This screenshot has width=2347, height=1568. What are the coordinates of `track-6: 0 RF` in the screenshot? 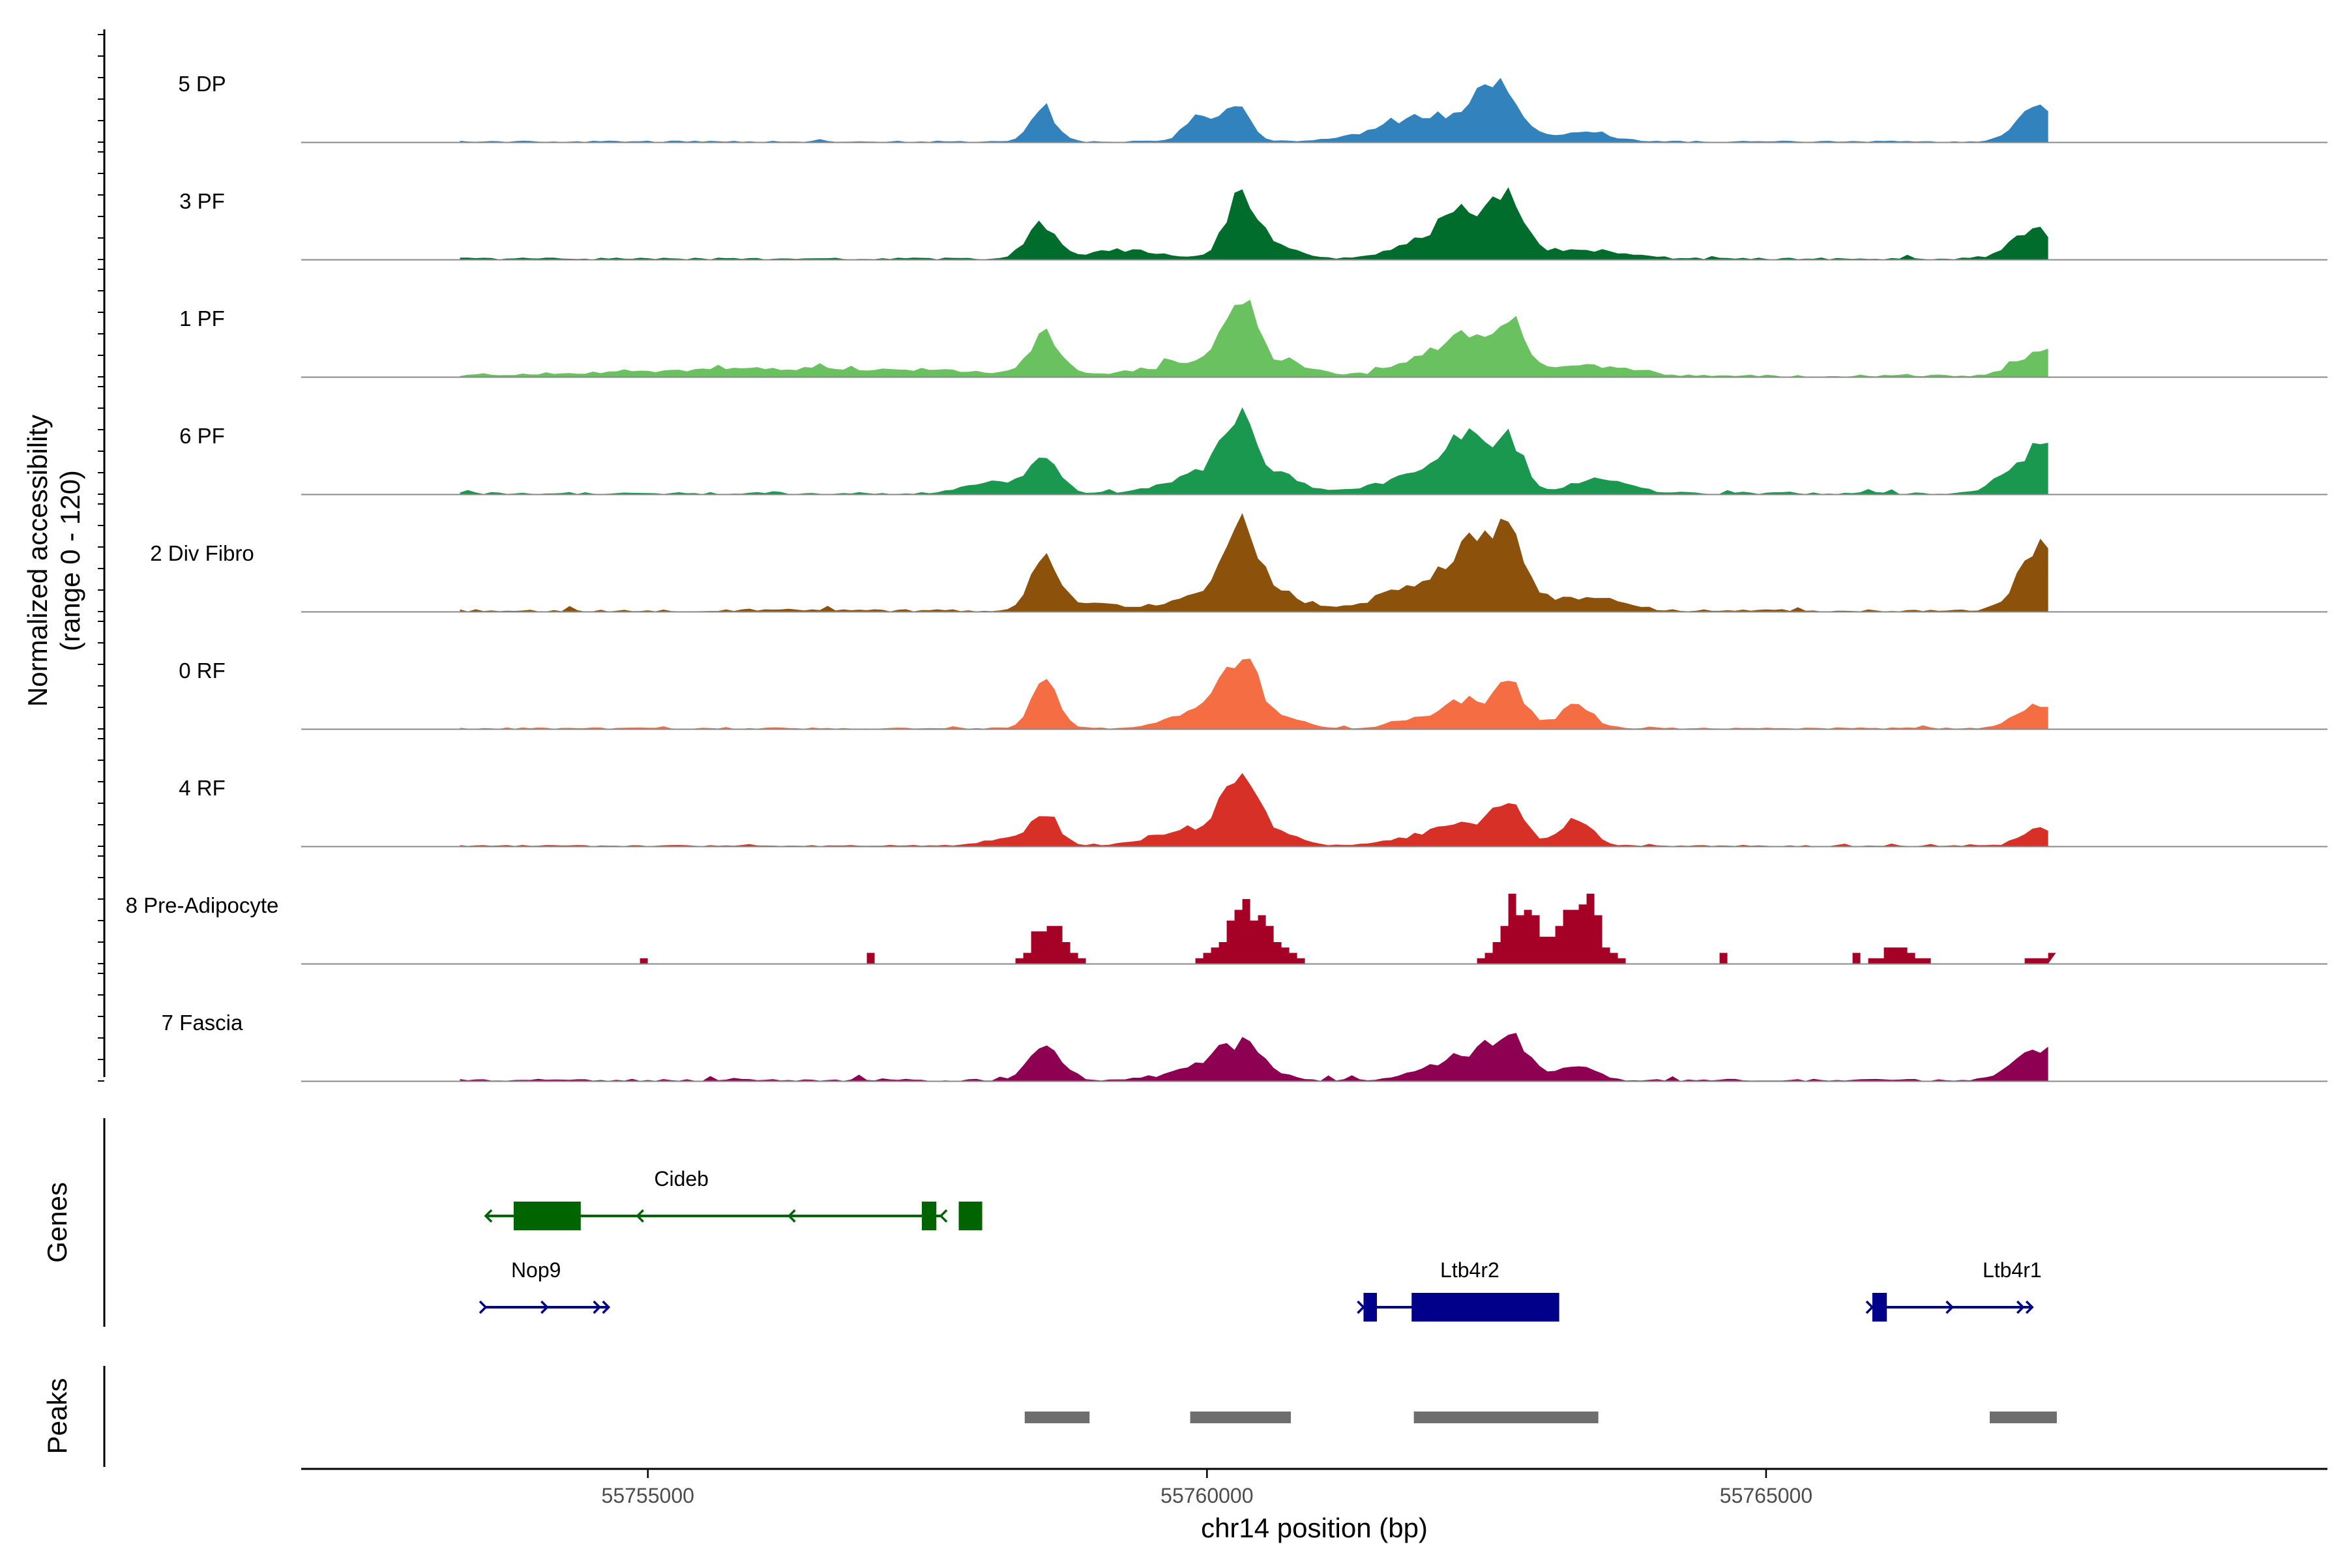 It's located at (1253, 694).